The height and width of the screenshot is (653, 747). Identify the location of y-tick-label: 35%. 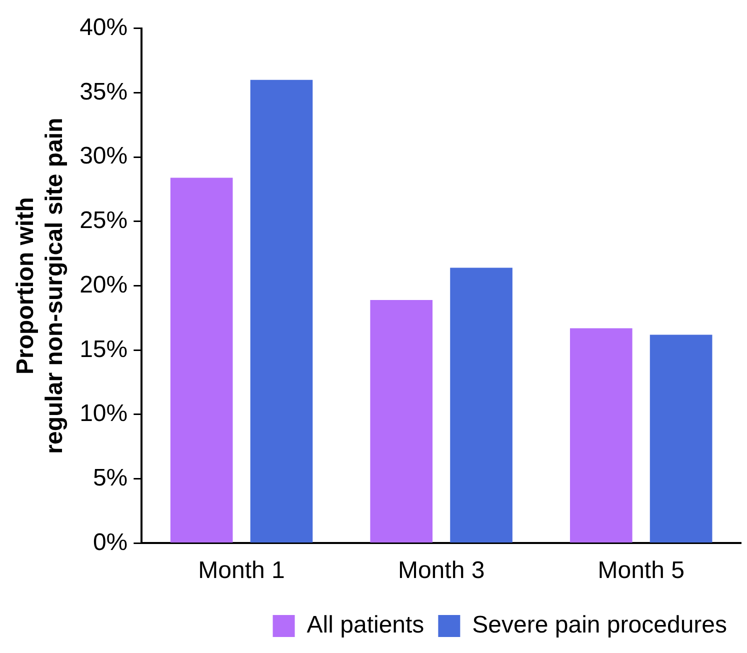
(104, 92).